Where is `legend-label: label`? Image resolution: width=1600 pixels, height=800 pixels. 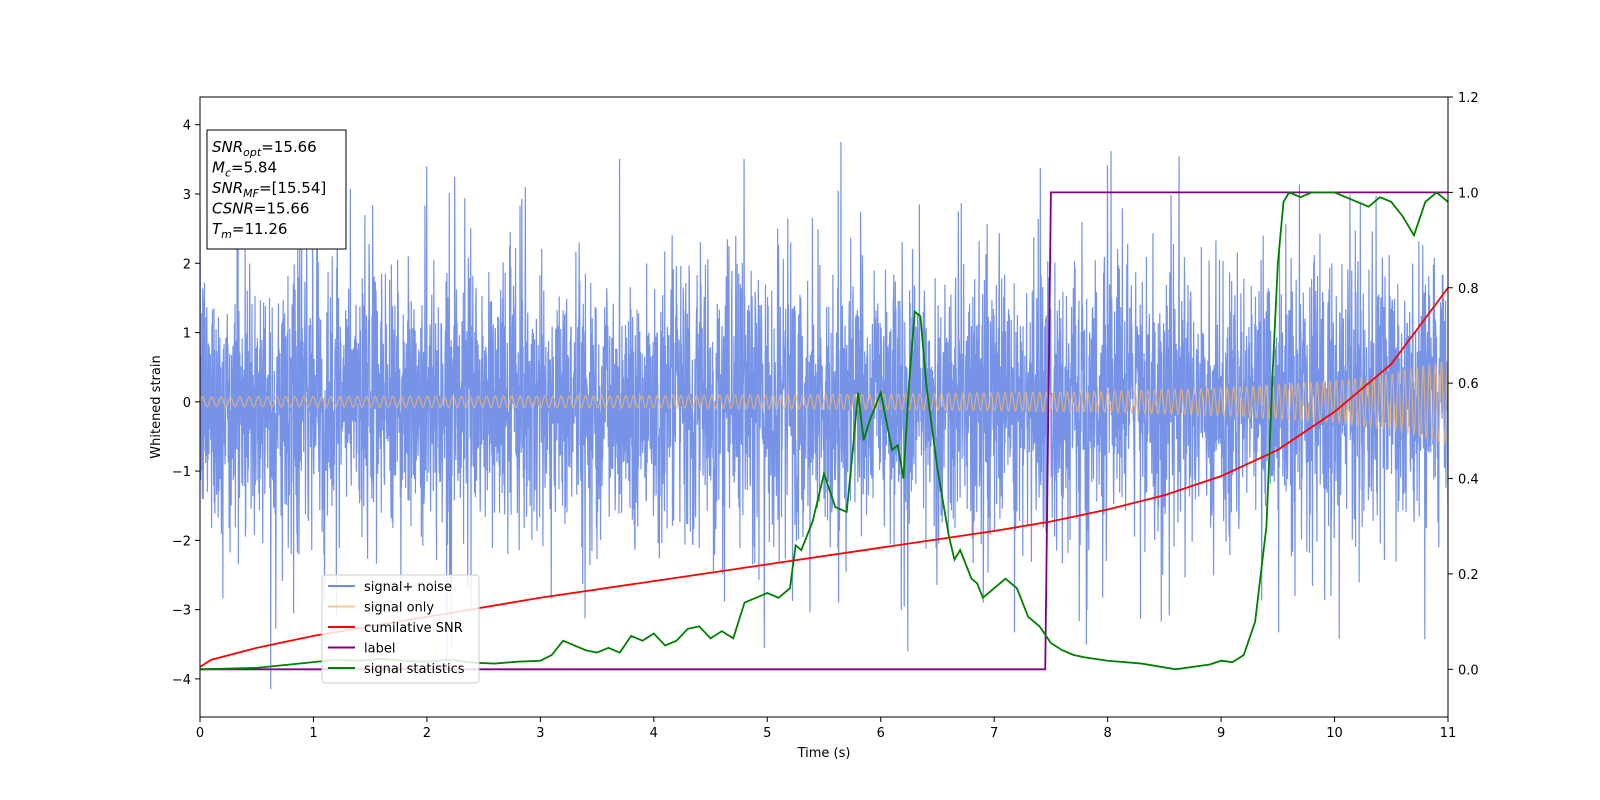 legend-label: label is located at coordinates (379, 649).